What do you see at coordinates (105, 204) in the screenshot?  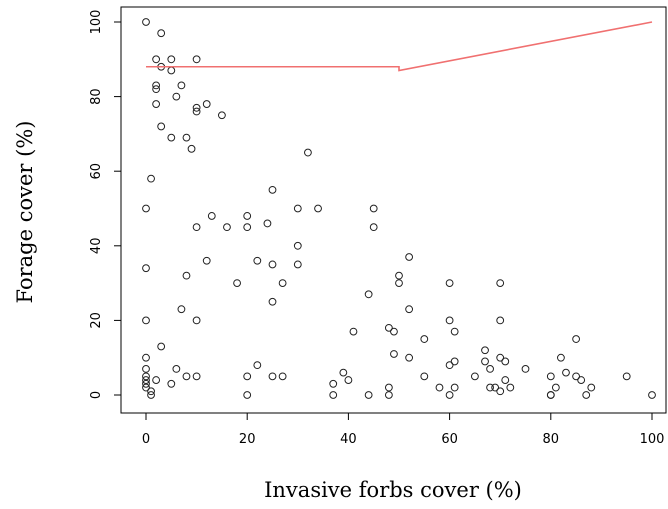 I see `y-axis: 0 20 40 60 80 100` at bounding box center [105, 204].